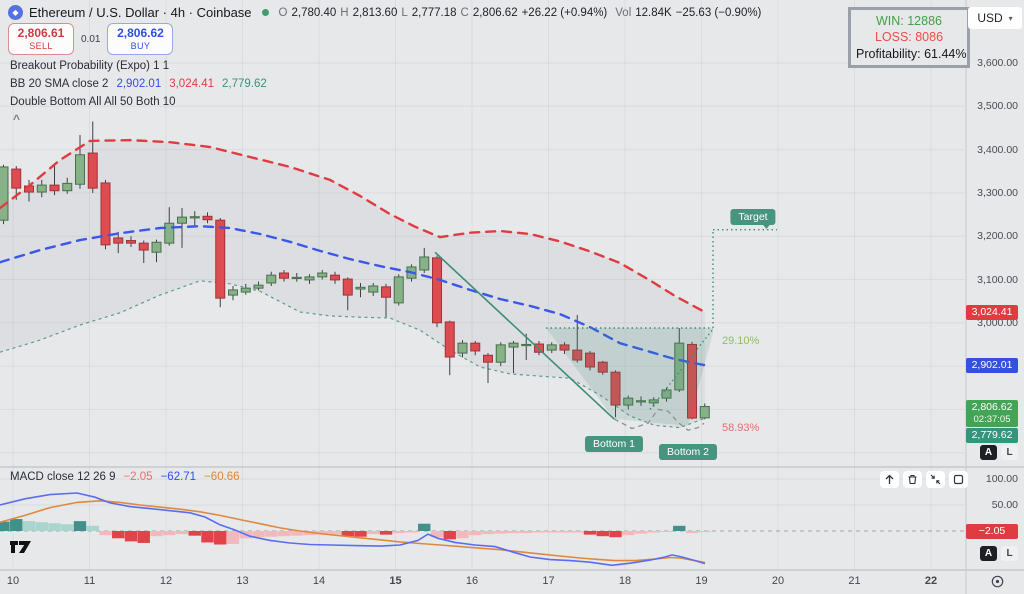 Image resolution: width=1024 pixels, height=594 pixels. I want to click on symbol-title: Ethereum / U.S. Dollar · 4h · Coinbase, so click(140, 12).